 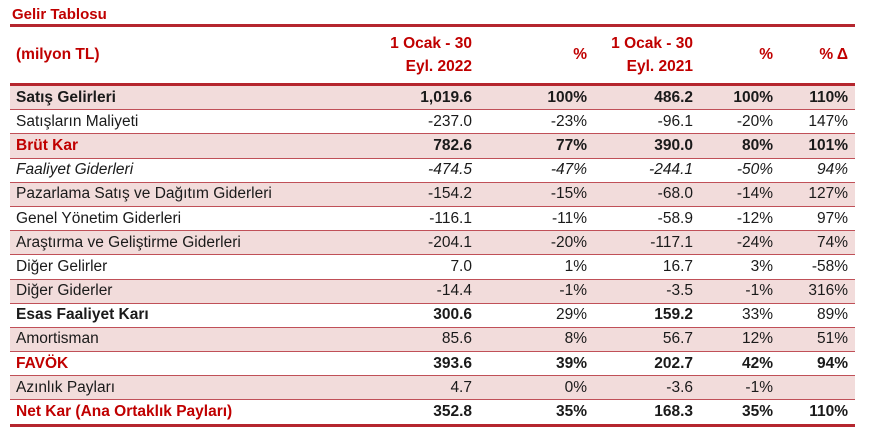 I want to click on pct-2021: -24%, so click(x=740, y=243).